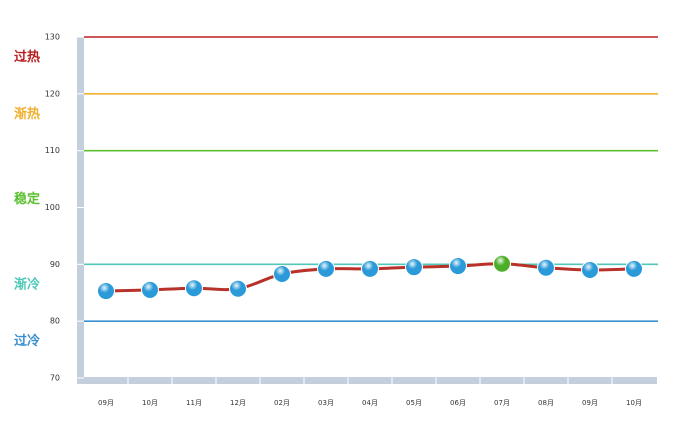  What do you see at coordinates (80, 210) in the screenshot?
I see `y-axis-bar` at bounding box center [80, 210].